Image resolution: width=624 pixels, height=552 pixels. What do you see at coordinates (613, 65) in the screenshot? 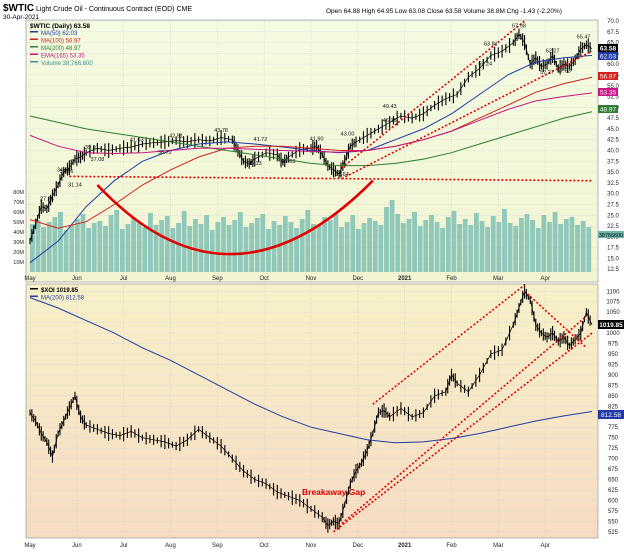
I see `y-tick-label: 60.0` at bounding box center [613, 65].